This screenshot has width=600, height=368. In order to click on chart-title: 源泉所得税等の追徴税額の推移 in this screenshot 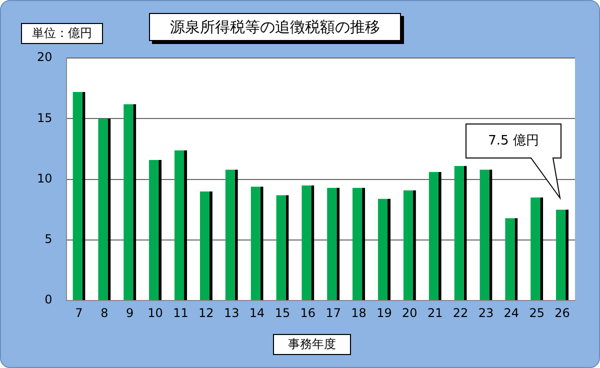, I will do `click(275, 27)`.